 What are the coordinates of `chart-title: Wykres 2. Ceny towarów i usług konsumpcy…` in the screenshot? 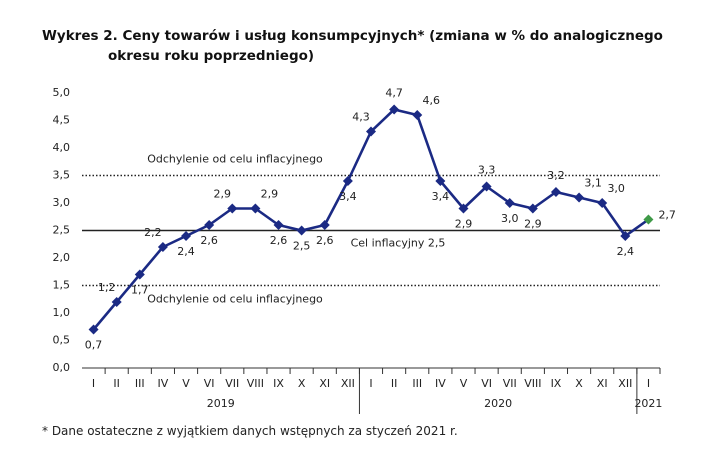 It's located at (352, 46).